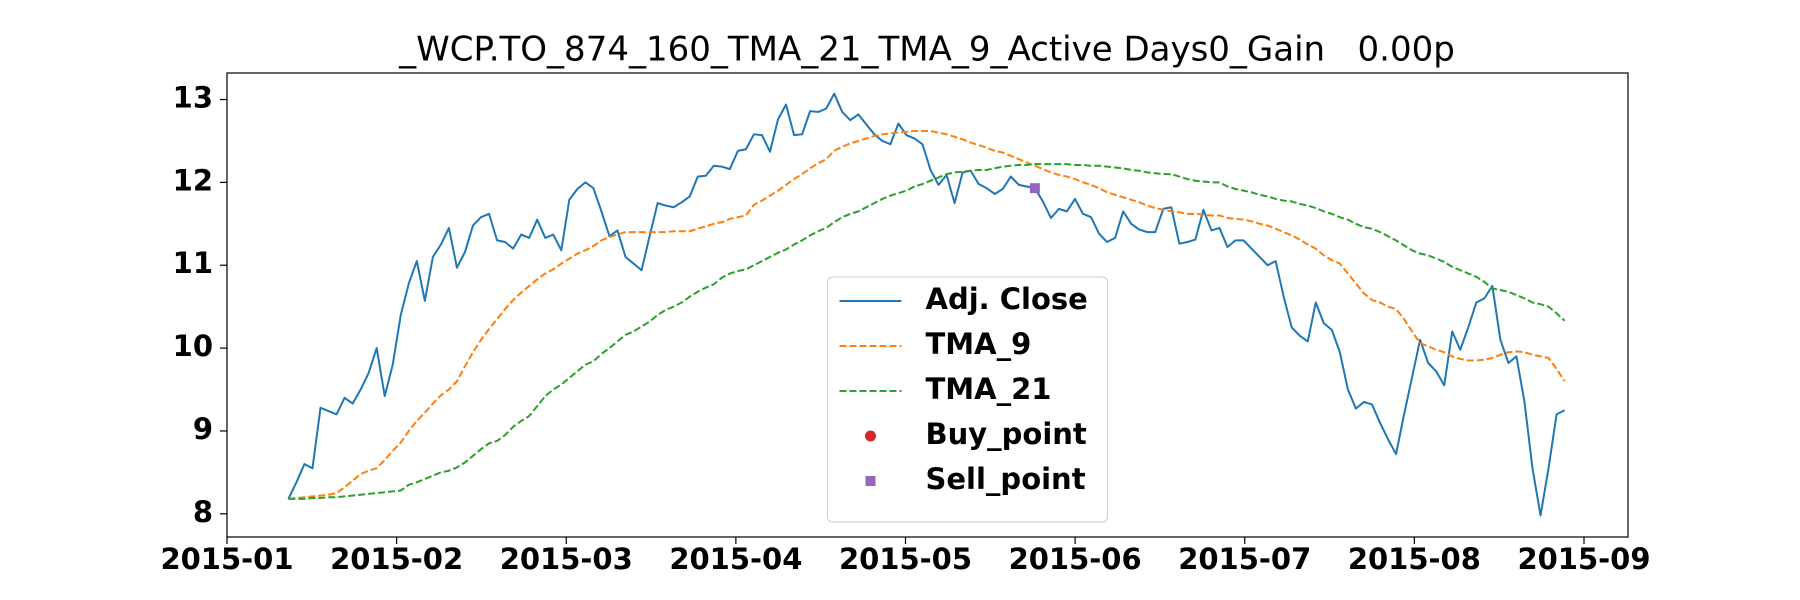  Describe the element at coordinates (203, 429) in the screenshot. I see `y-tick-label: 9` at that location.